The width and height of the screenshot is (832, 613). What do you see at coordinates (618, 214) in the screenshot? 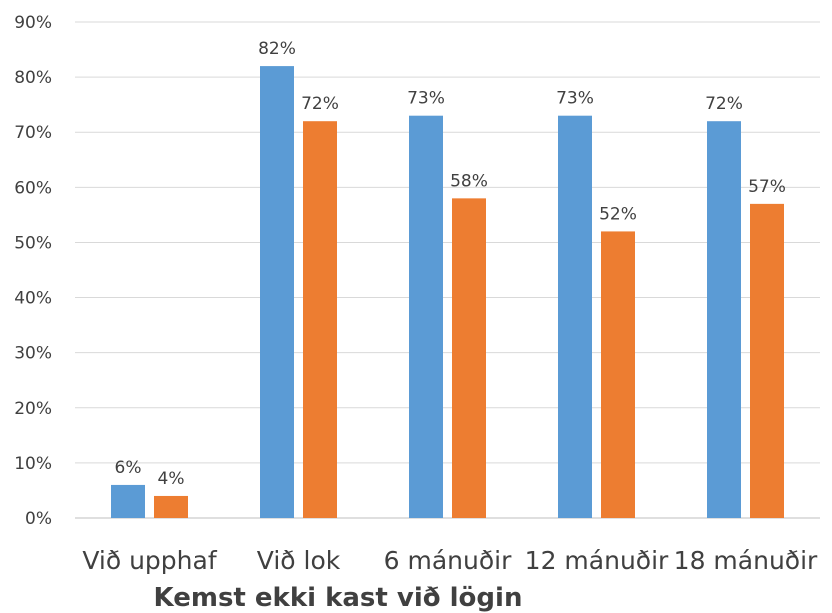
I see `data-label: 52%` at bounding box center [618, 214].